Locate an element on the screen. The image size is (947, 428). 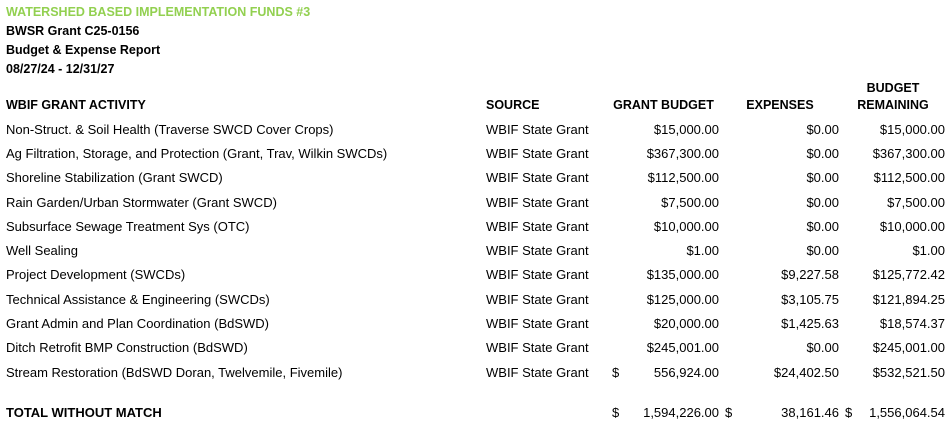
remaining-cell: $1.00 is located at coordinates (928, 251).